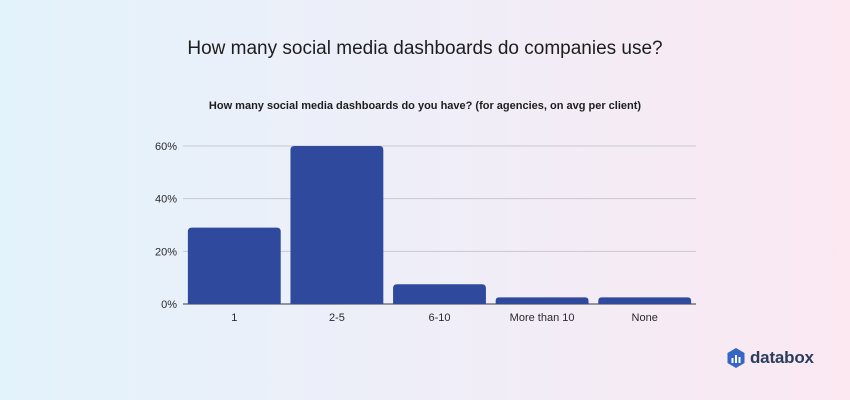 This screenshot has width=850, height=400. What do you see at coordinates (542, 318) in the screenshot?
I see `x-tick-label: More than 10` at bounding box center [542, 318].